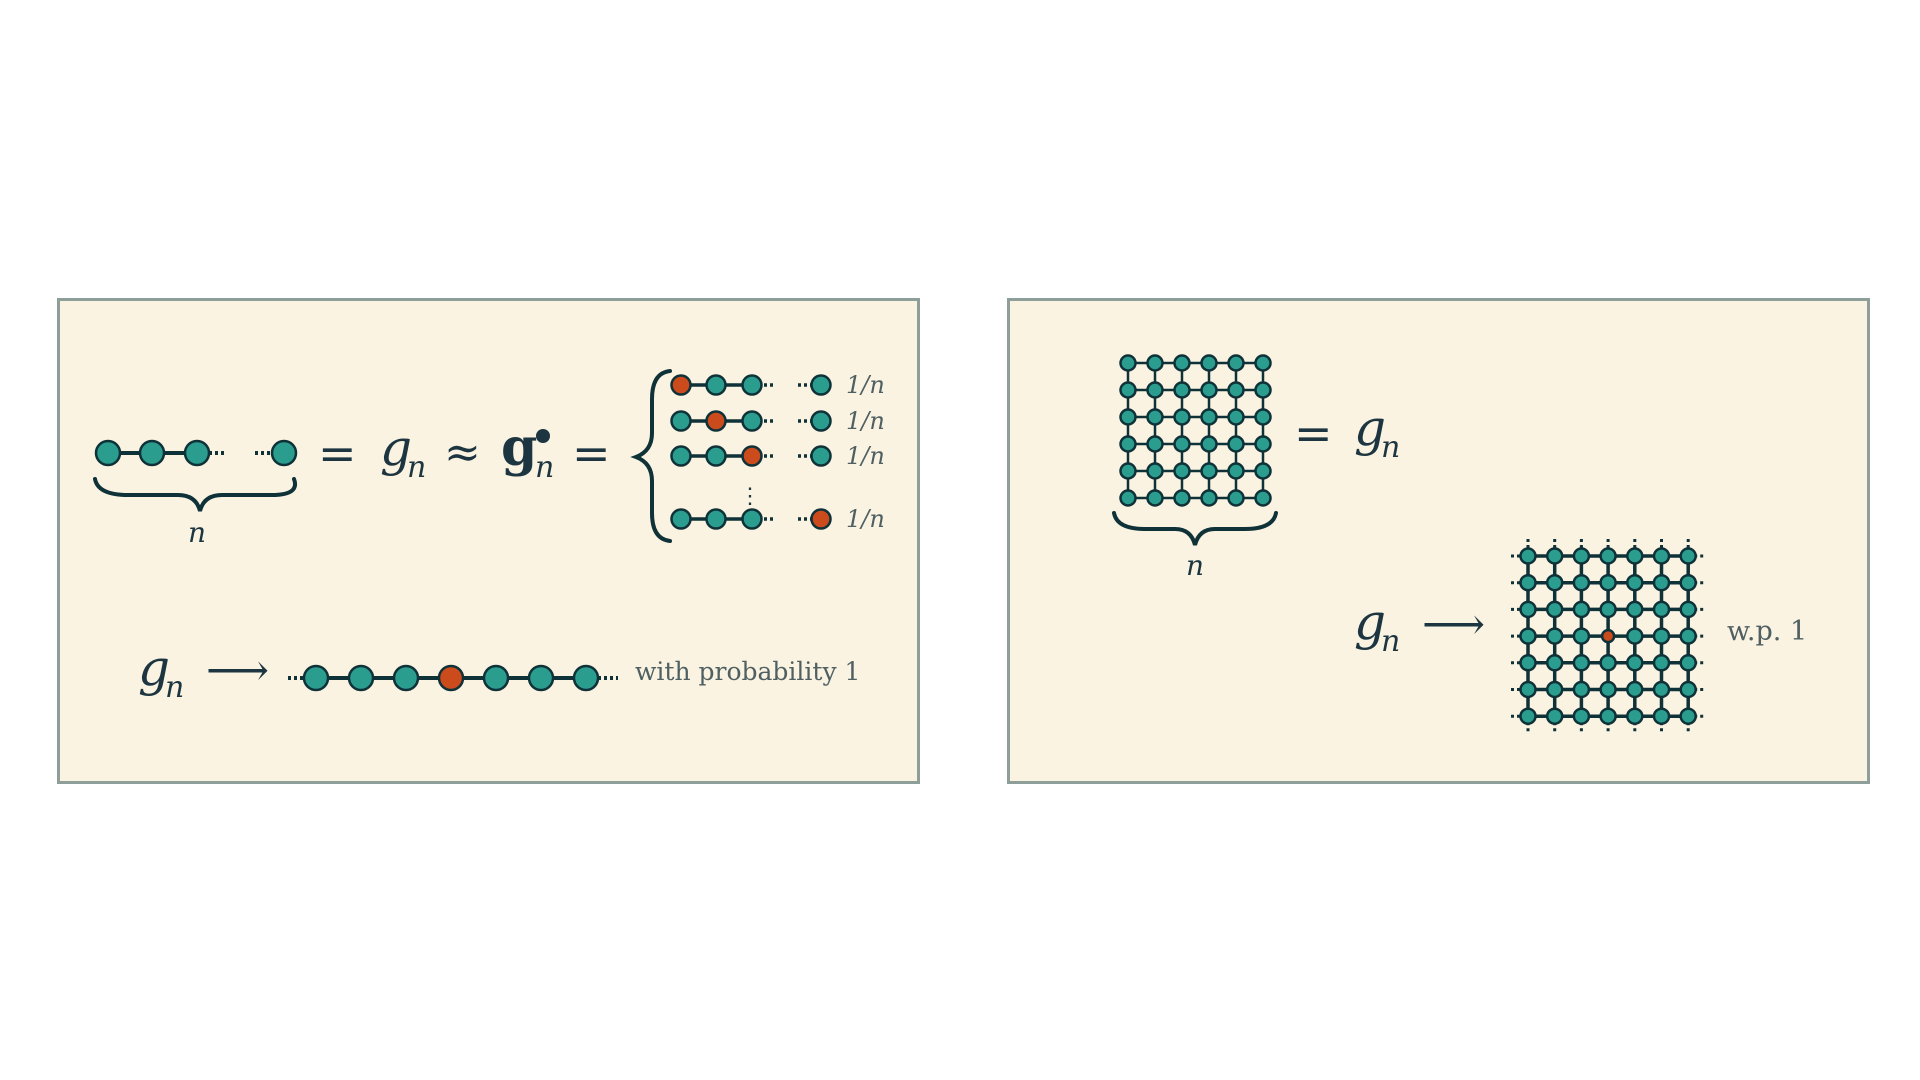 The width and height of the screenshot is (1920, 1080). What do you see at coordinates (1195, 528) in the screenshot?
I see `grid-underbrace` at bounding box center [1195, 528].